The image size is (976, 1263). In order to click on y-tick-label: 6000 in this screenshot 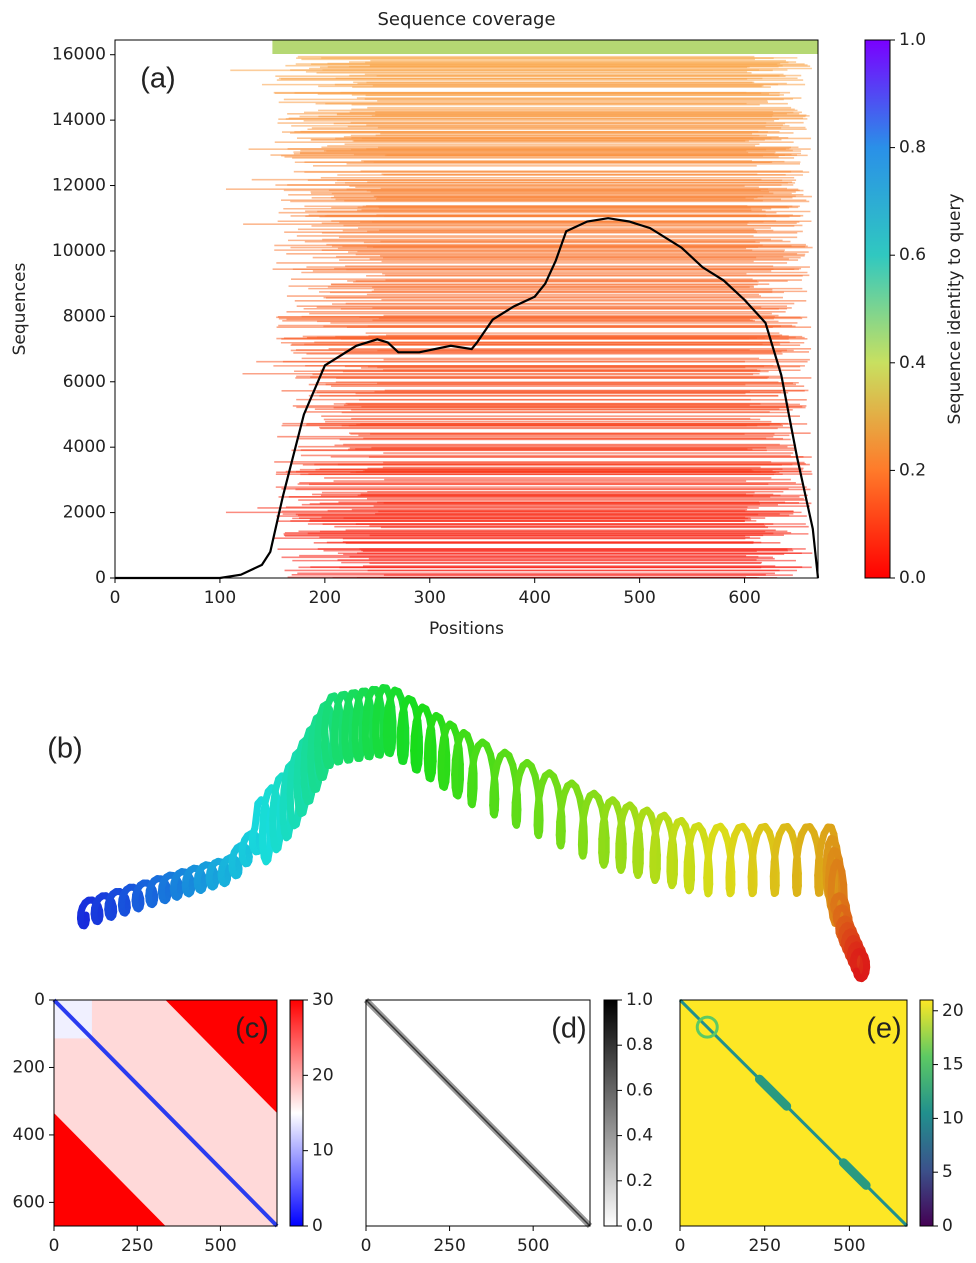, I will do `click(84, 382)`.